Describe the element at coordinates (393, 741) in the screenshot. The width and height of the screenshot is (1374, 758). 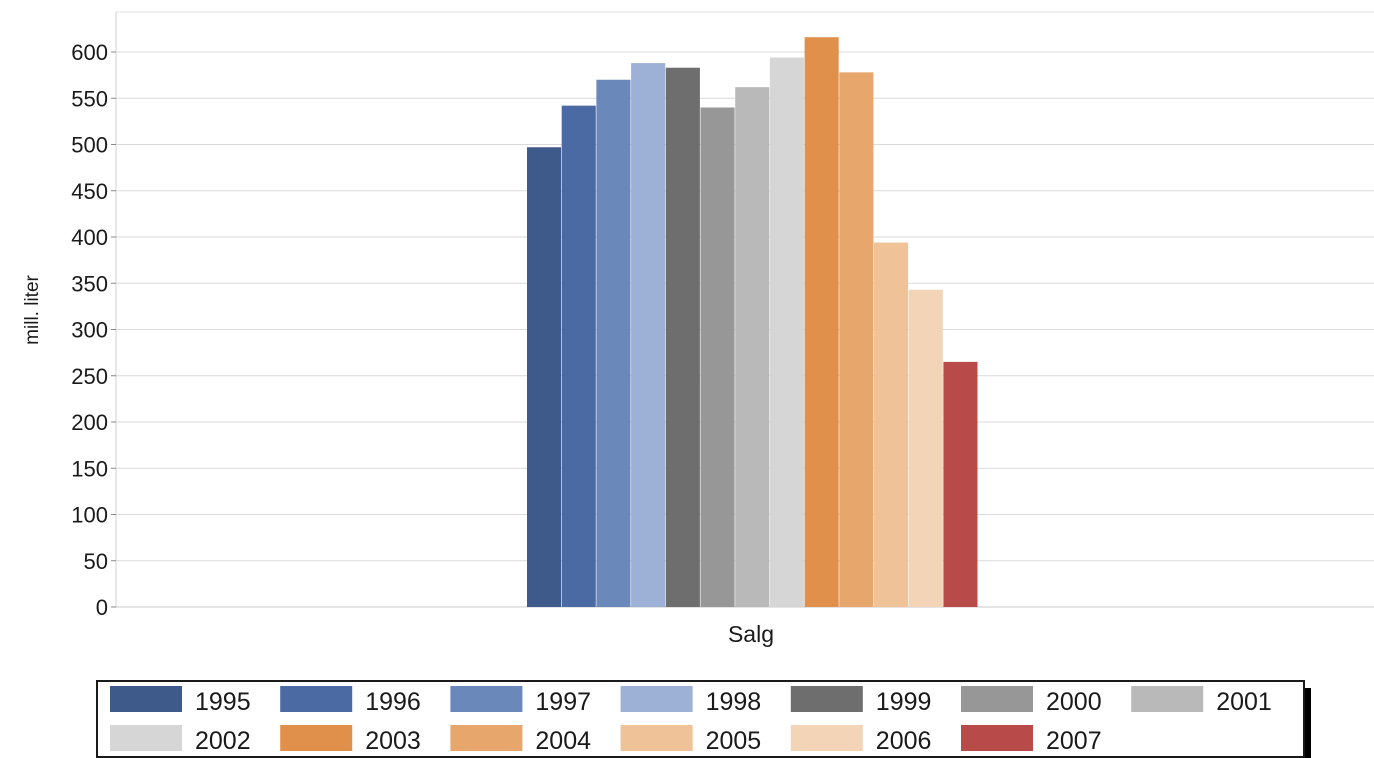
I see `legend-label-2003: 2003` at that location.